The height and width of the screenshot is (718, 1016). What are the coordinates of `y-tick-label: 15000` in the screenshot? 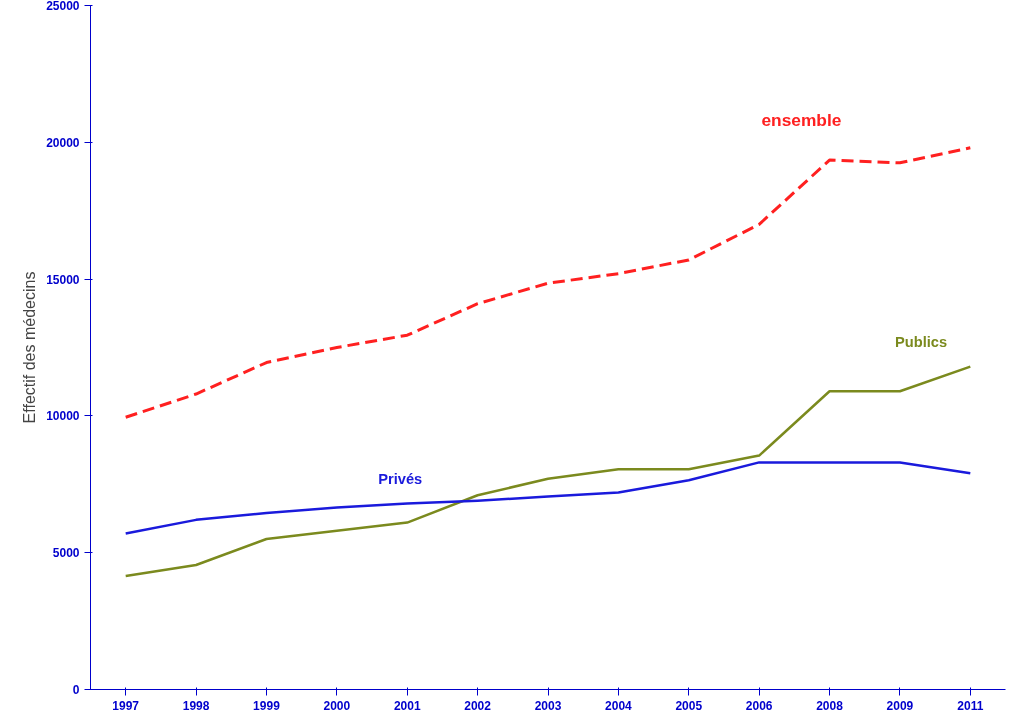 It's located at (63, 279).